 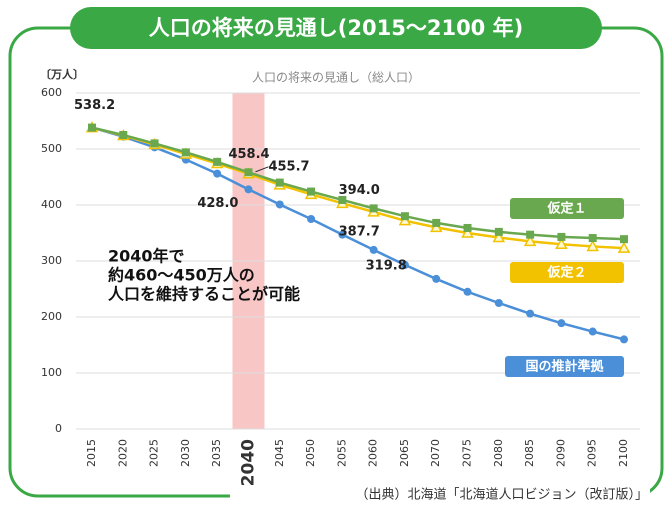 I want to click on data-label: 458.4, so click(x=248, y=154).